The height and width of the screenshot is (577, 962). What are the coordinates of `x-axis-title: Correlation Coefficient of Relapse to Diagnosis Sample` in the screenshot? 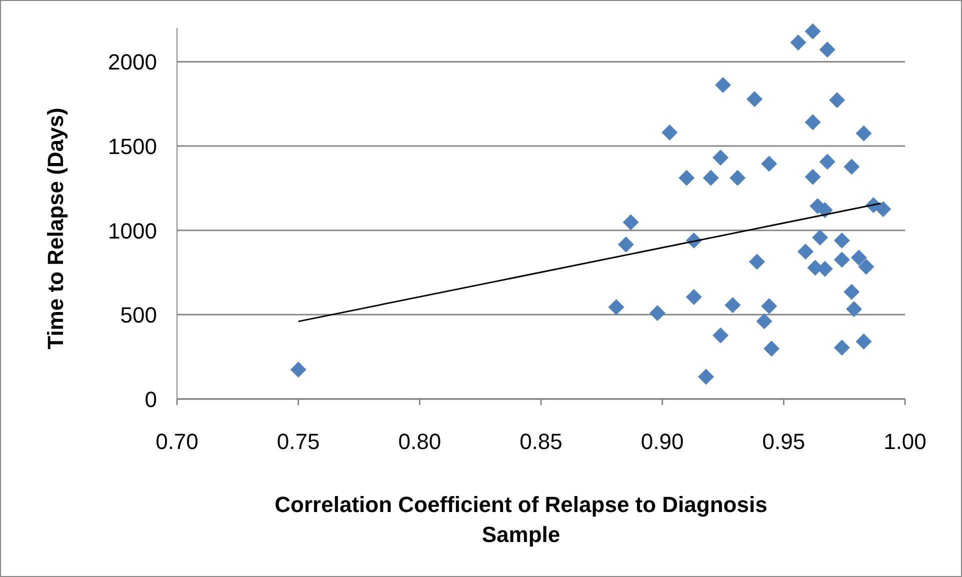 It's located at (521, 519).